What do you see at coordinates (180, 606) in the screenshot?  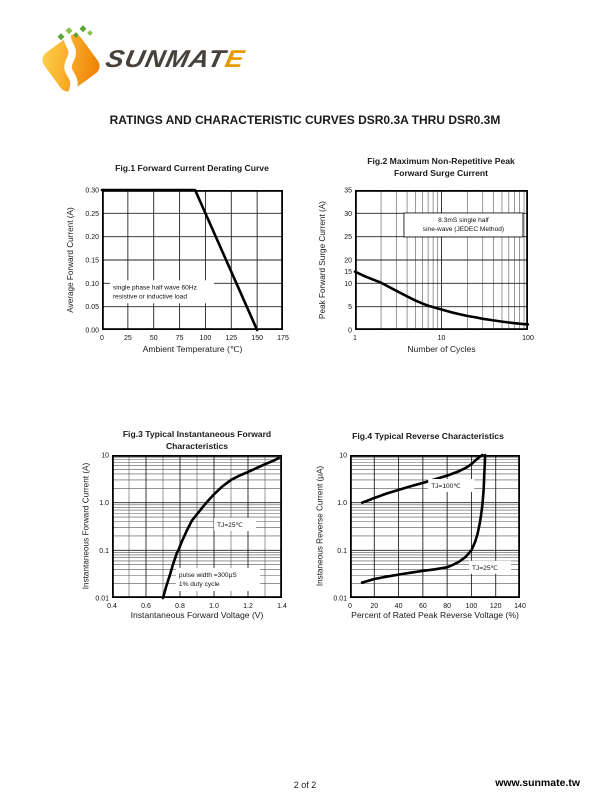 I see `svg-text: 0.8` at bounding box center [180, 606].